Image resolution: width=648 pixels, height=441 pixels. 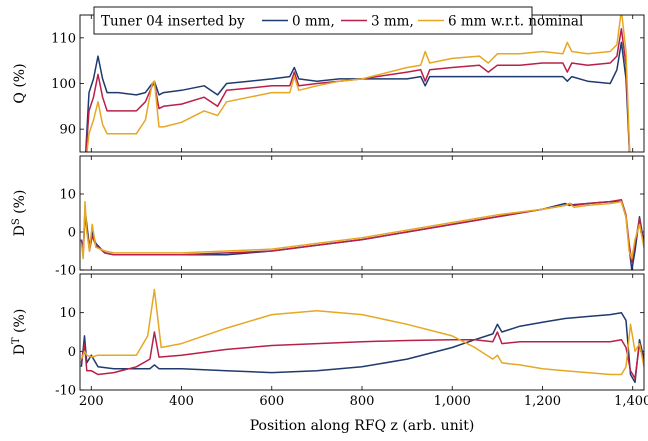 What do you see at coordinates (631, 401) in the screenshot?
I see `x-tick-label: 1,400` at bounding box center [631, 401].